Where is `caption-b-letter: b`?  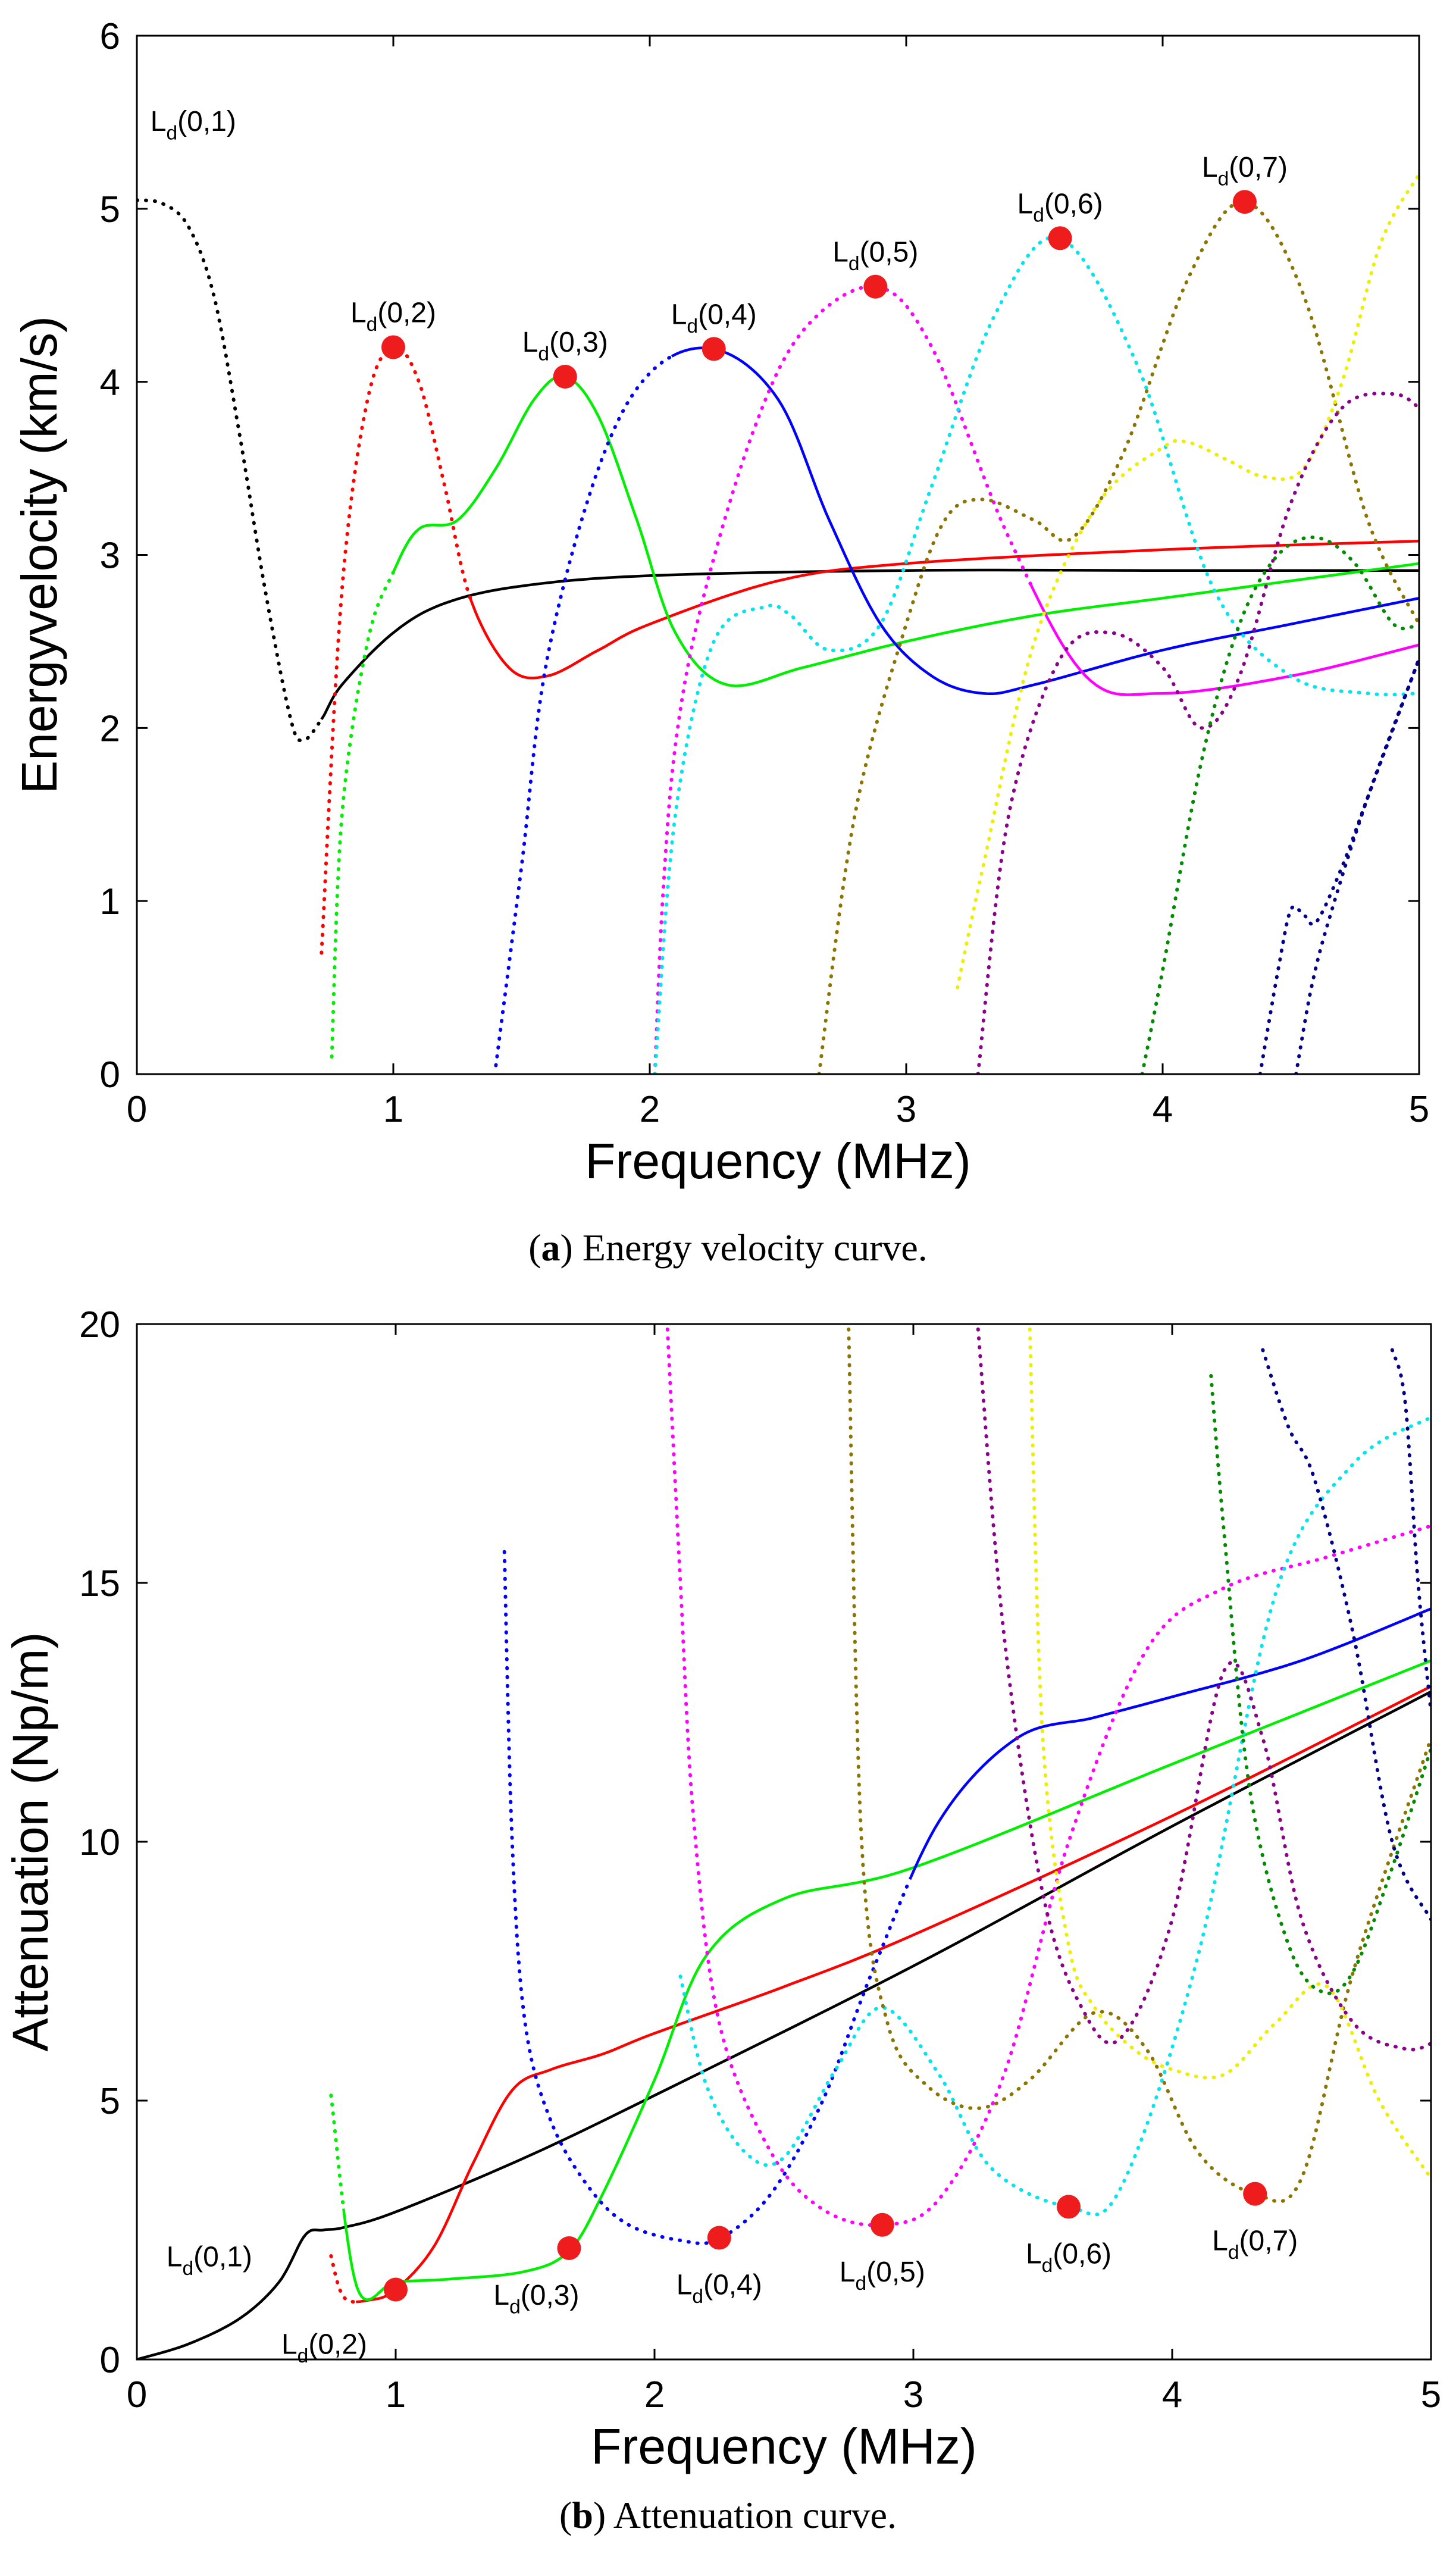 caption-b-letter: b is located at coordinates (582, 2515).